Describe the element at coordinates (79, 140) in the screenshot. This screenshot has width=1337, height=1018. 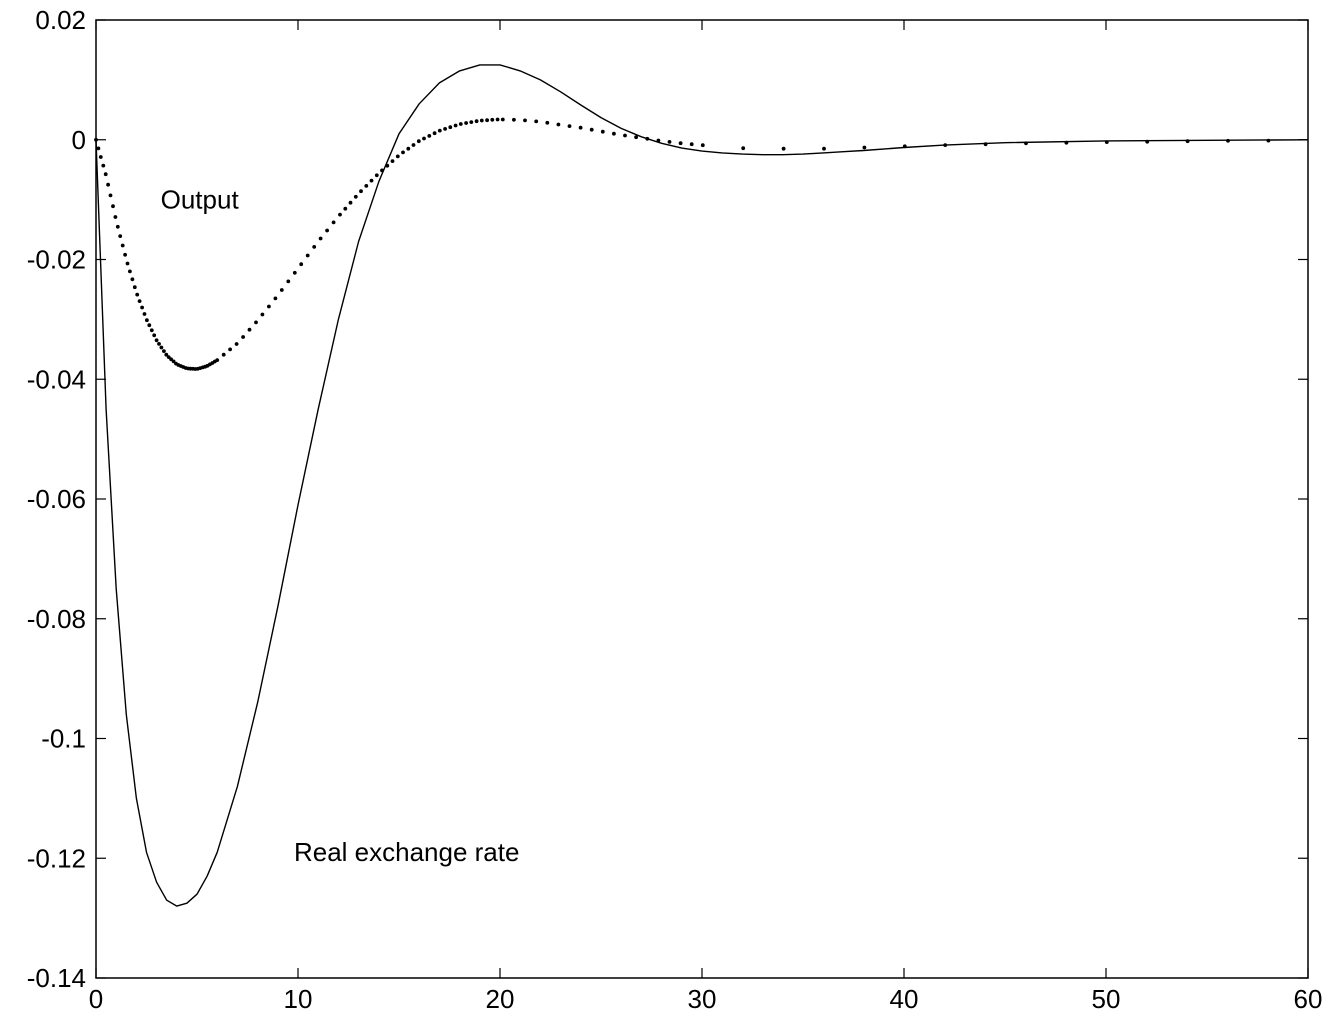
I see `y-tick-label: 0` at that location.